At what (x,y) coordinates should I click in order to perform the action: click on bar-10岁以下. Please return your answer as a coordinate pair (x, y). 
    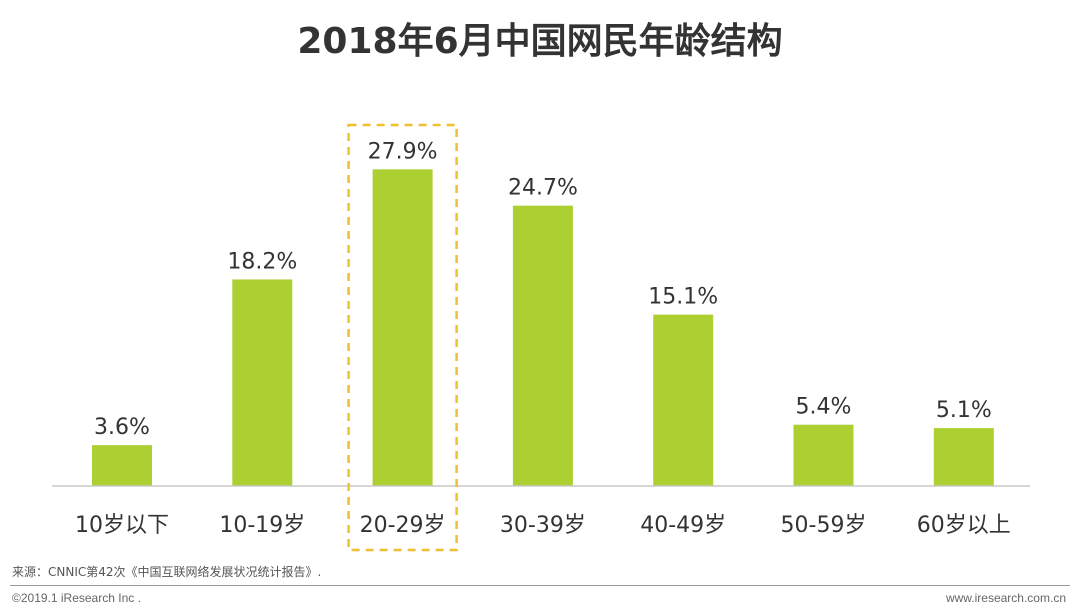
    Looking at the image, I should click on (122, 465).